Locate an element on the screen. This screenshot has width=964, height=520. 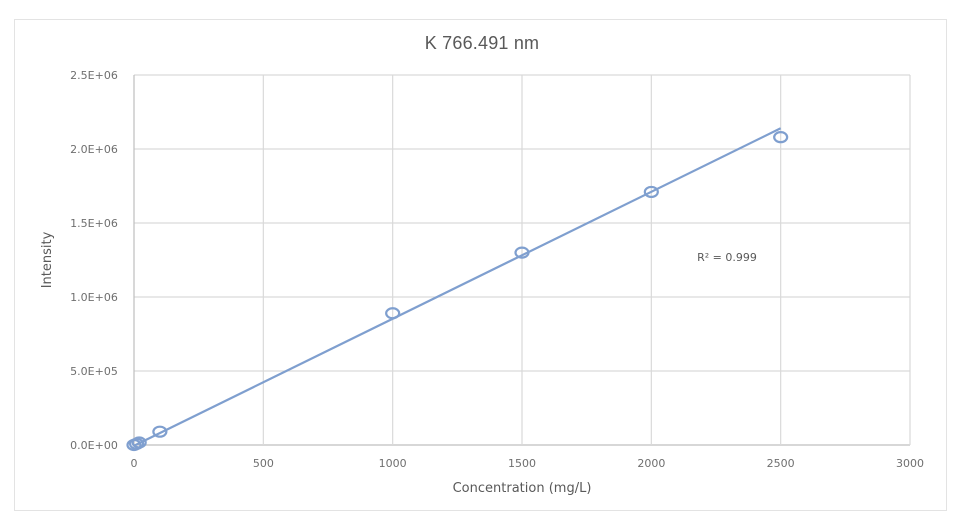
x-axis-title: Concentration (mg/L) is located at coordinates (522, 488).